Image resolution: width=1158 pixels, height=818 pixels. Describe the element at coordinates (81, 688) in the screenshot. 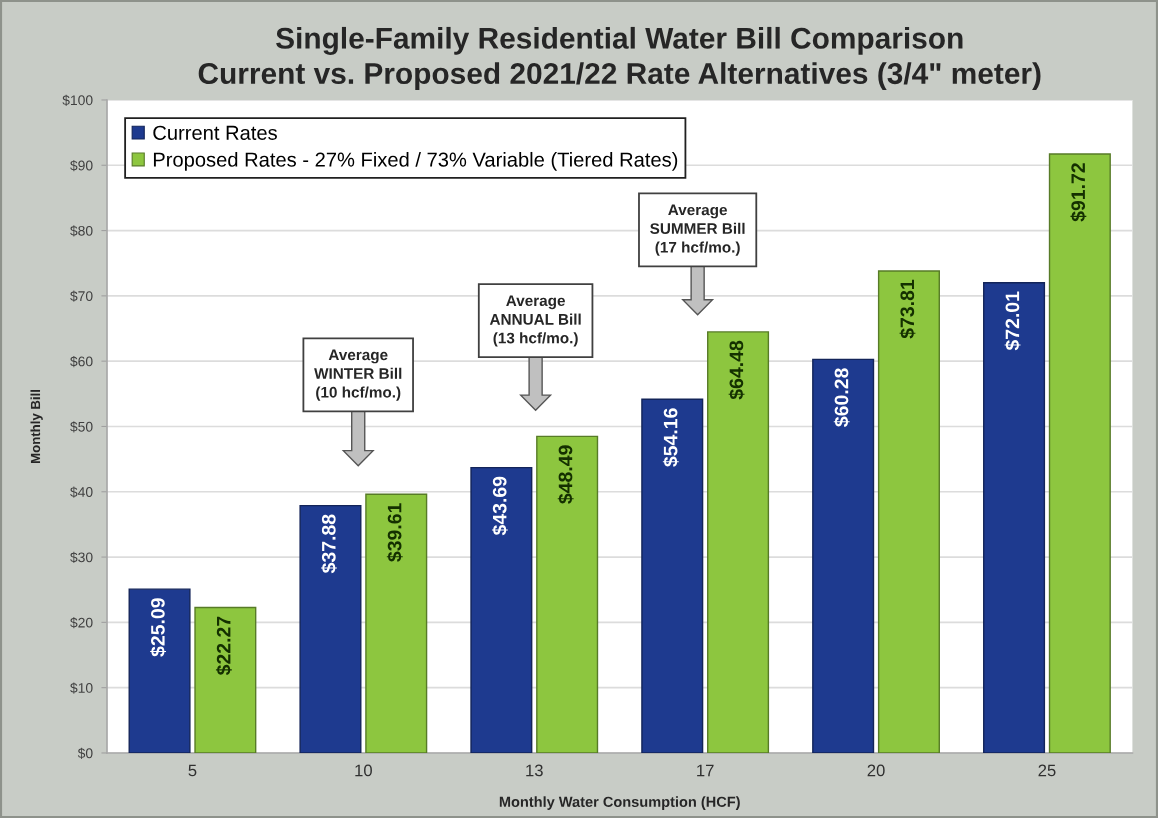

I see `y-tick-label: $10` at that location.